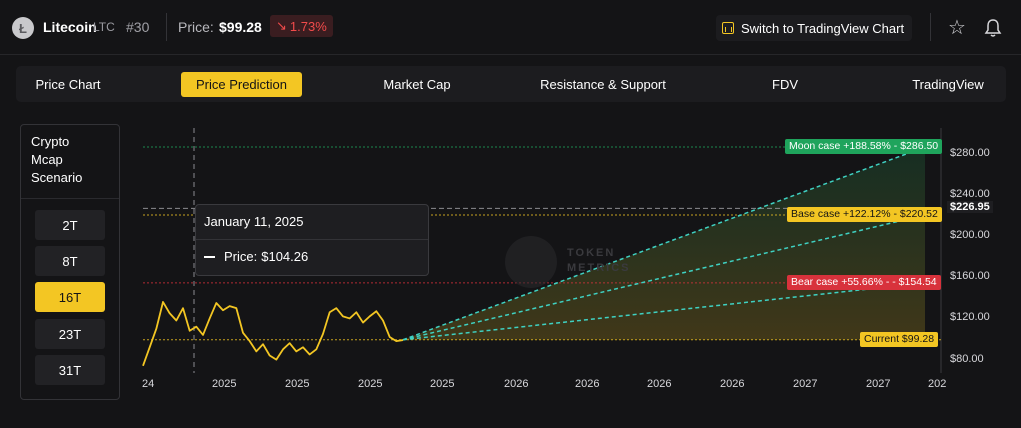 This screenshot has height=428, width=1021. I want to click on tab-market-cap: Market Cap, so click(417, 84).